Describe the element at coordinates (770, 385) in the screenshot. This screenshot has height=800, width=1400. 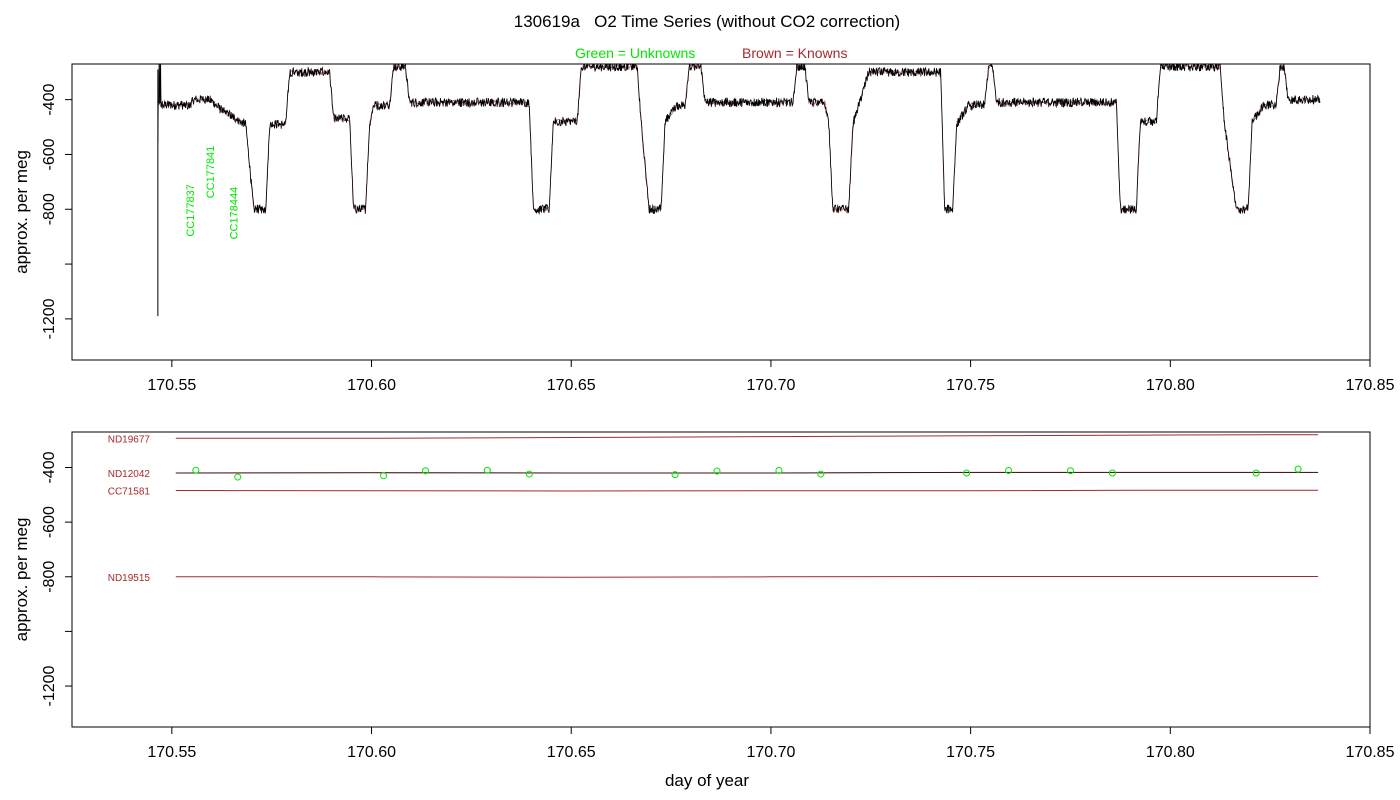
I see `x-tick-label-top: 170.70` at that location.